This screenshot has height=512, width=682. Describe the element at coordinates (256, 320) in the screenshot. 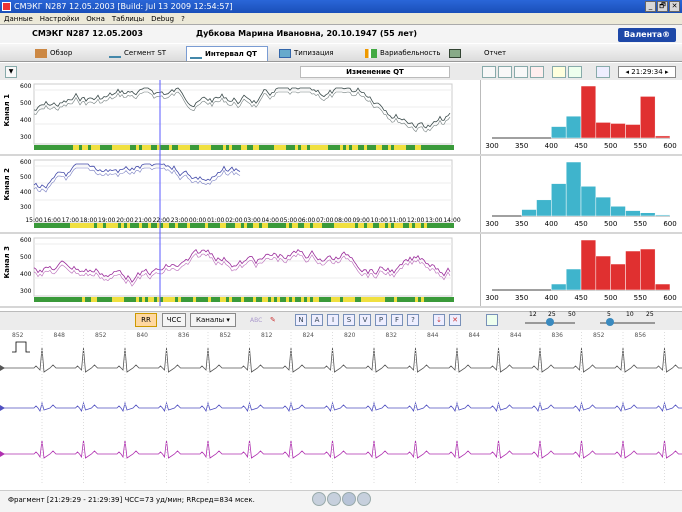

I see `abc-icon: ABC` at that location.